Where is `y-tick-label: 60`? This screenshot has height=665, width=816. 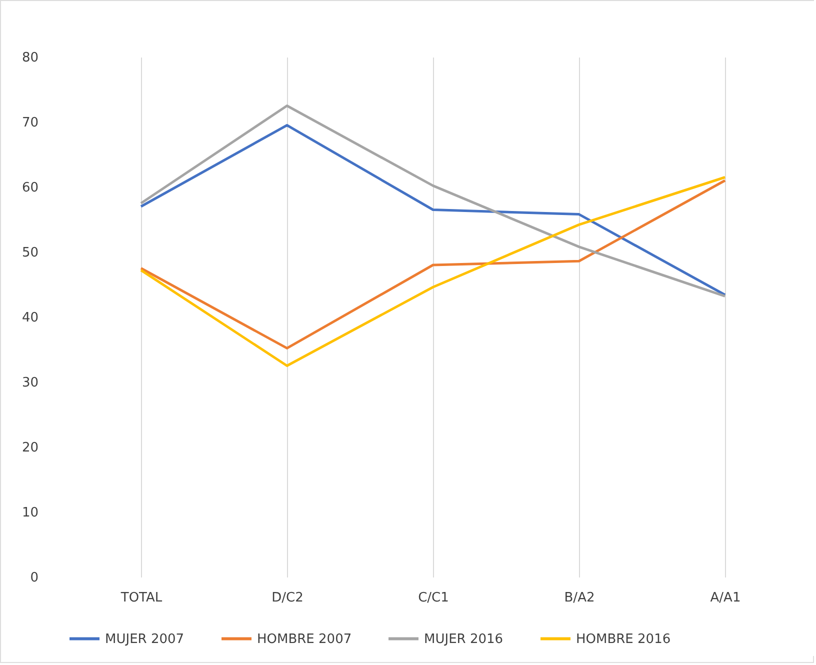
y-tick-label: 60 is located at coordinates (30, 188).